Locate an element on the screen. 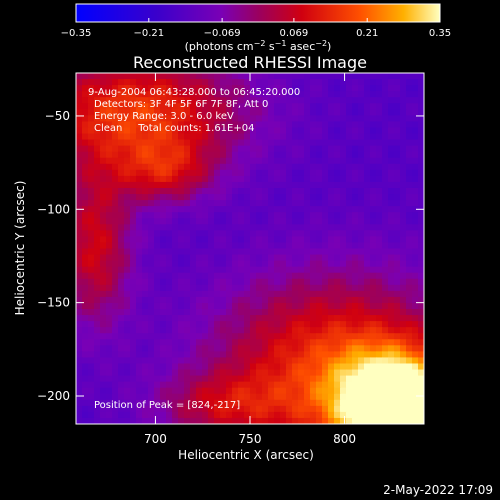 This screenshot has height=500, width=500. x-tick-label: 750 is located at coordinates (250, 439).